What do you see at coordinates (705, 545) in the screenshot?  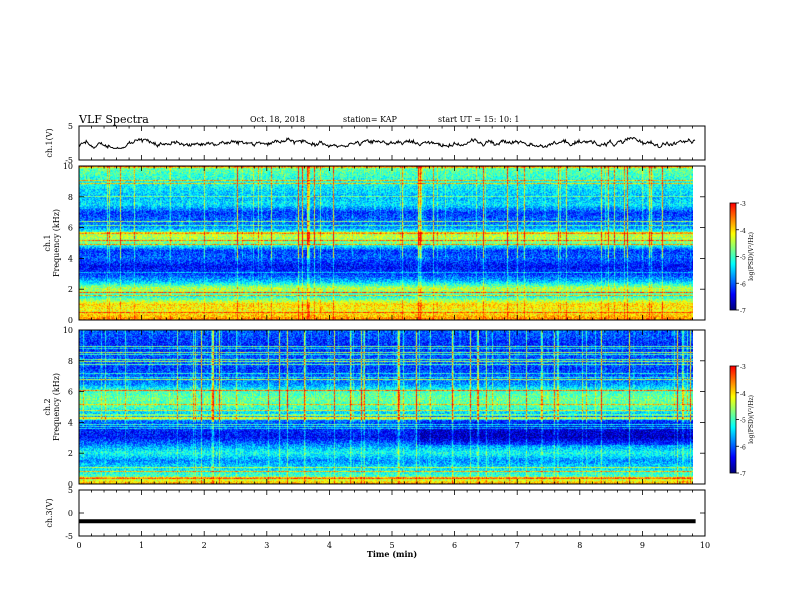 I see `x-tick-label: 10` at bounding box center [705, 545].